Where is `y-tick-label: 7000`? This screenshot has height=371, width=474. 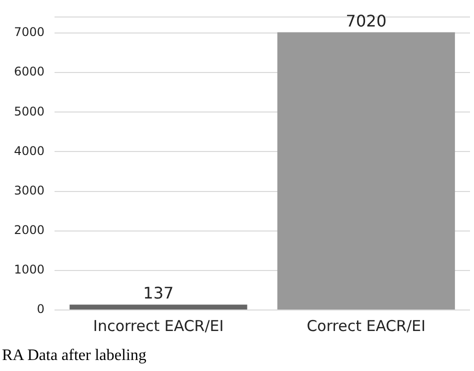 y-tick-label: 7000 is located at coordinates (29, 32).